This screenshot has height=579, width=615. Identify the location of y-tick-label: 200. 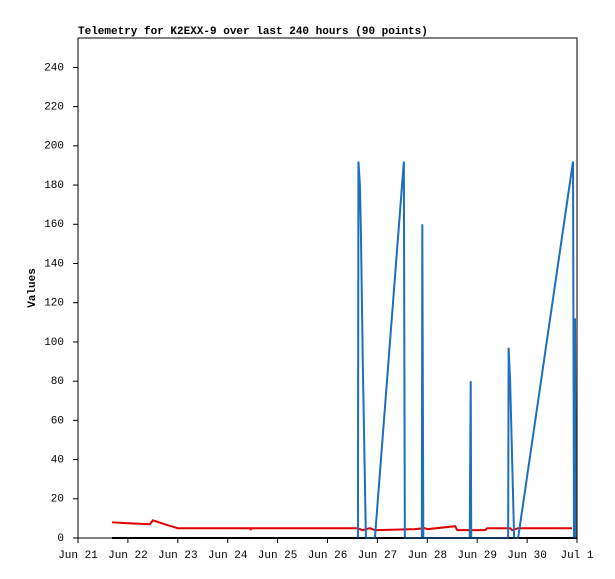
(54, 147).